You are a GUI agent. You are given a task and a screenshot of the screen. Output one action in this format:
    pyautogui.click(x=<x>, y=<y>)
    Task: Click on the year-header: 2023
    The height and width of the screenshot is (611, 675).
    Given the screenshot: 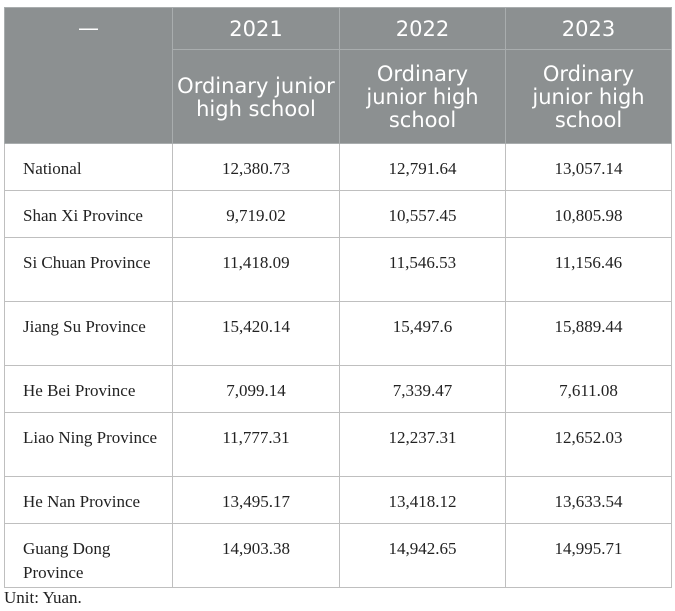 What is the action you would take?
    pyautogui.click(x=588, y=28)
    